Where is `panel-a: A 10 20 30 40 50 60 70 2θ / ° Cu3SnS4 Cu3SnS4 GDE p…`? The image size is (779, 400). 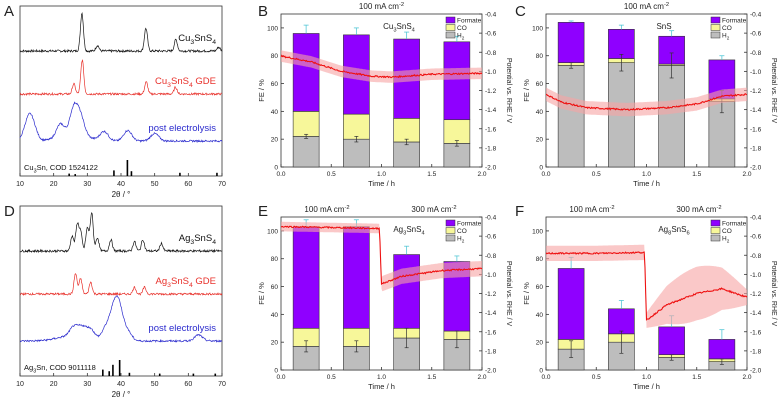 panel-a: A 10 20 30 40 50 60 70 2θ / ° Cu3SnS4 Cu3SnS4 GDE p… is located at coordinates (115, 101).